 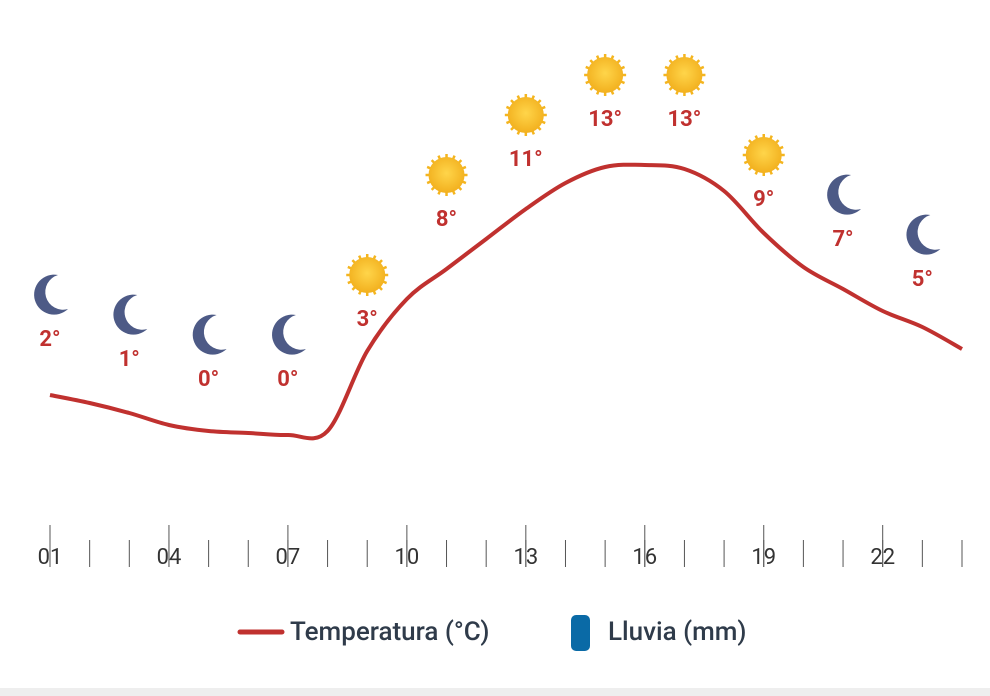 I want to click on point-label: 5°, so click(x=922, y=279).